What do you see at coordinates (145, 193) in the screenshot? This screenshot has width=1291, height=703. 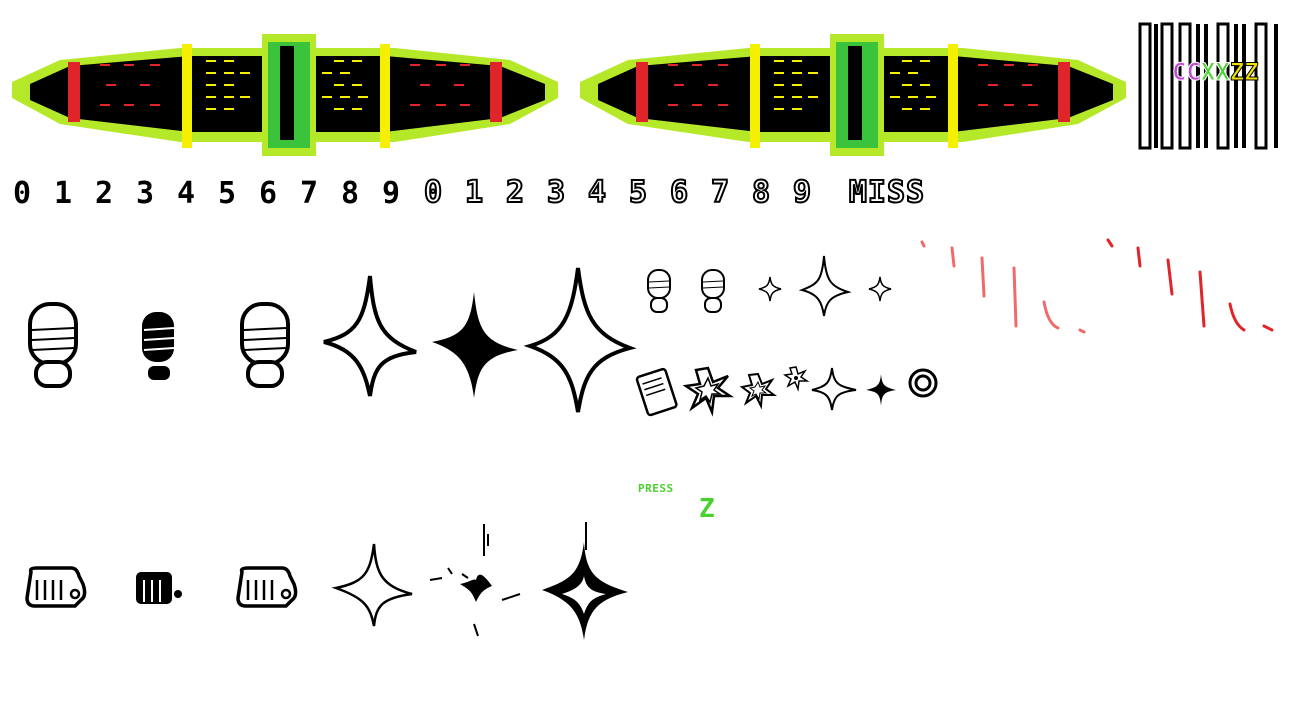 I see `digit-small: 3` at bounding box center [145, 193].